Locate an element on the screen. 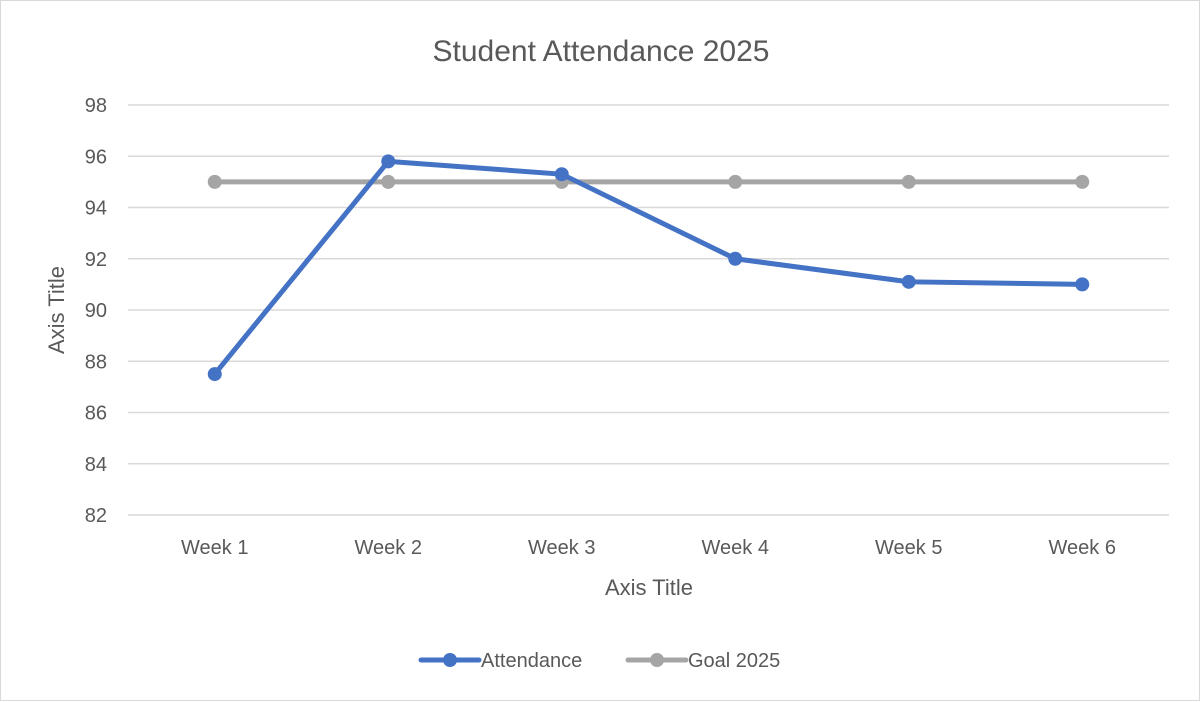  legend: Attendance Goal 2025 is located at coordinates (599, 661).